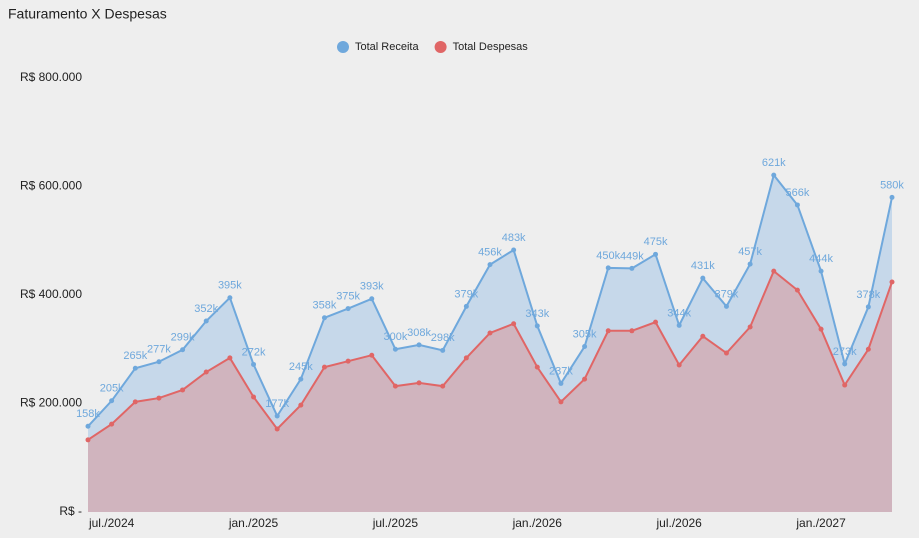  I want to click on legend-label: Total Despesas, so click(491, 47).